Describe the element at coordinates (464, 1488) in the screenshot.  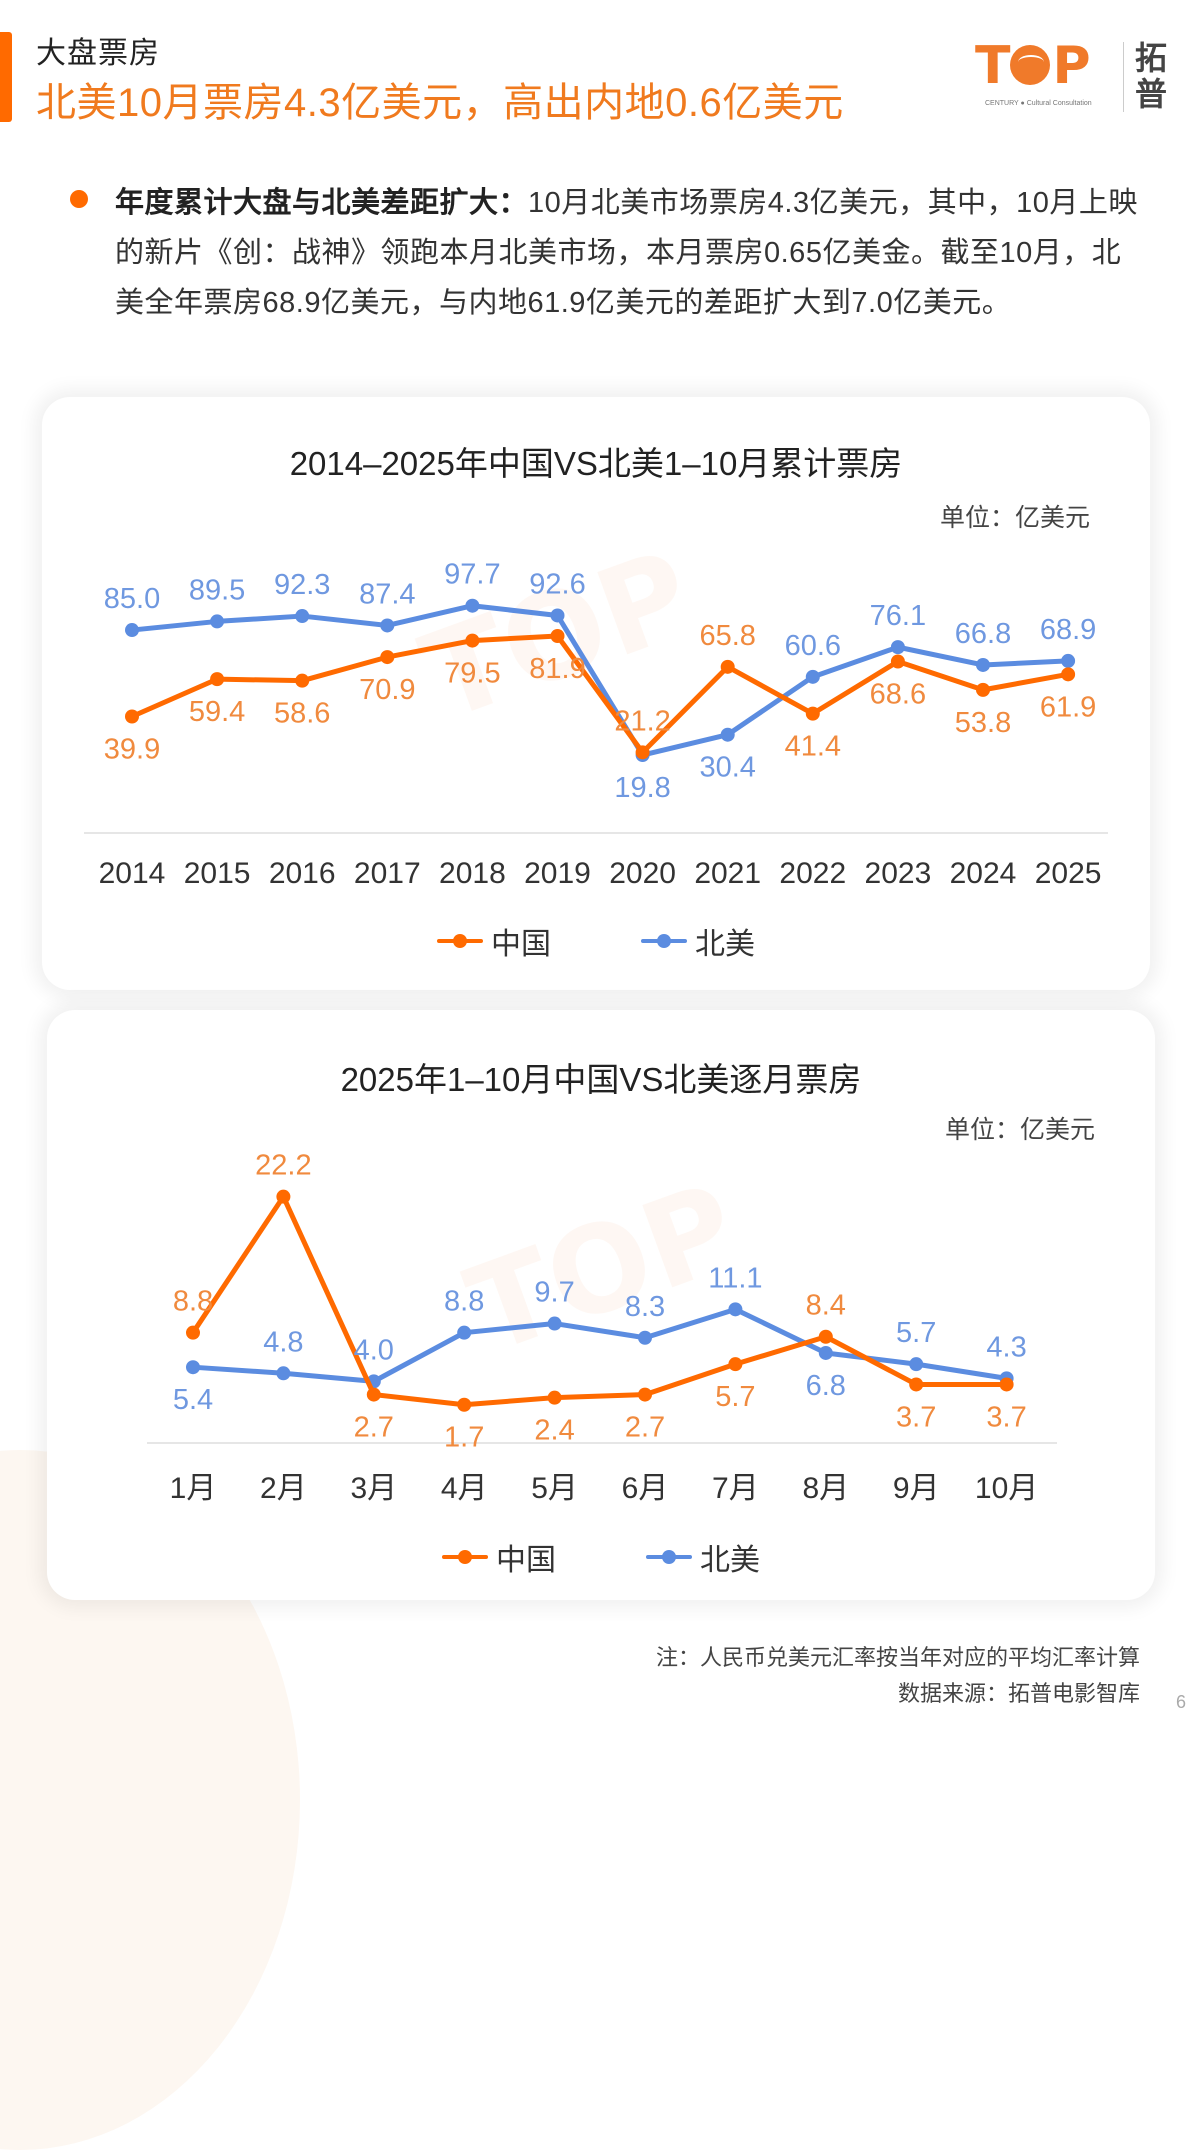
I see `x-tick-label: 4月` at that location.